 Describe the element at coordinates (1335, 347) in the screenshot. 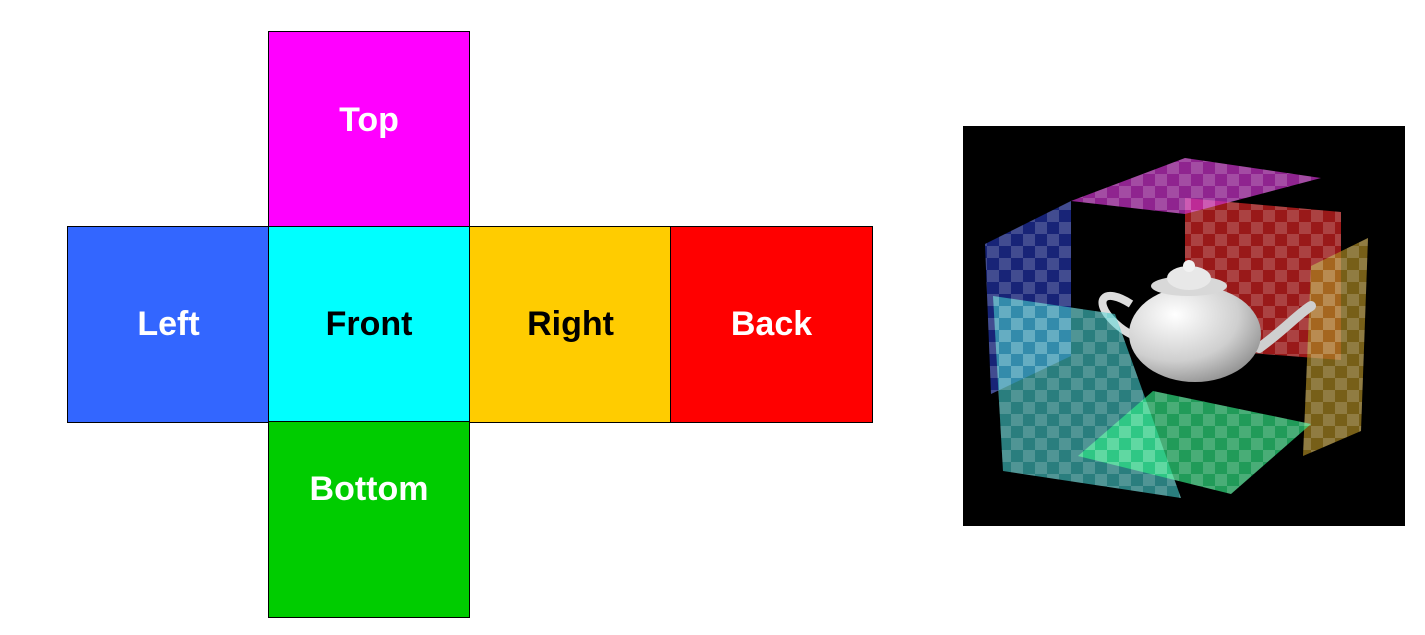

I see `panel-right` at that location.